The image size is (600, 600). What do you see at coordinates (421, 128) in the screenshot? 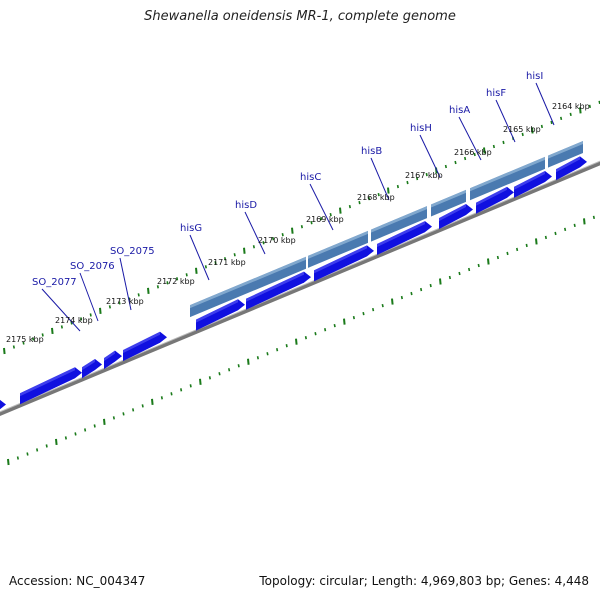
I see `gene-label: hisH` at bounding box center [421, 128].